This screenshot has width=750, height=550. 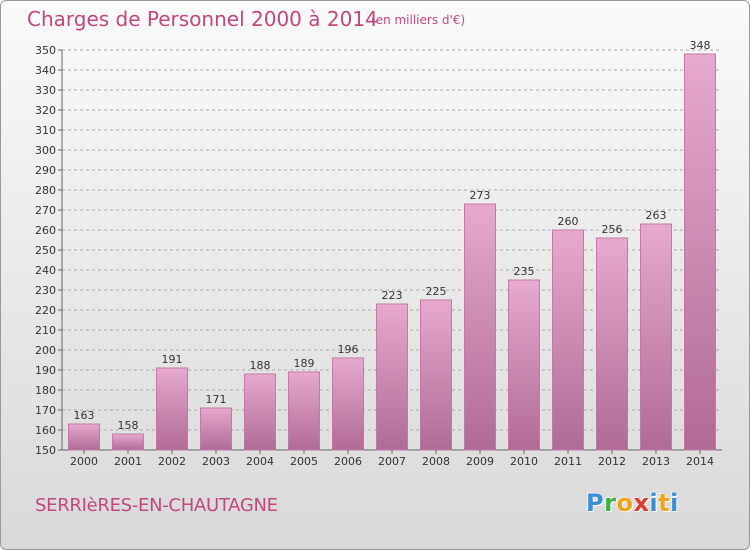 What do you see at coordinates (45, 350) in the screenshot?
I see `y-tick-label: 200` at bounding box center [45, 350].